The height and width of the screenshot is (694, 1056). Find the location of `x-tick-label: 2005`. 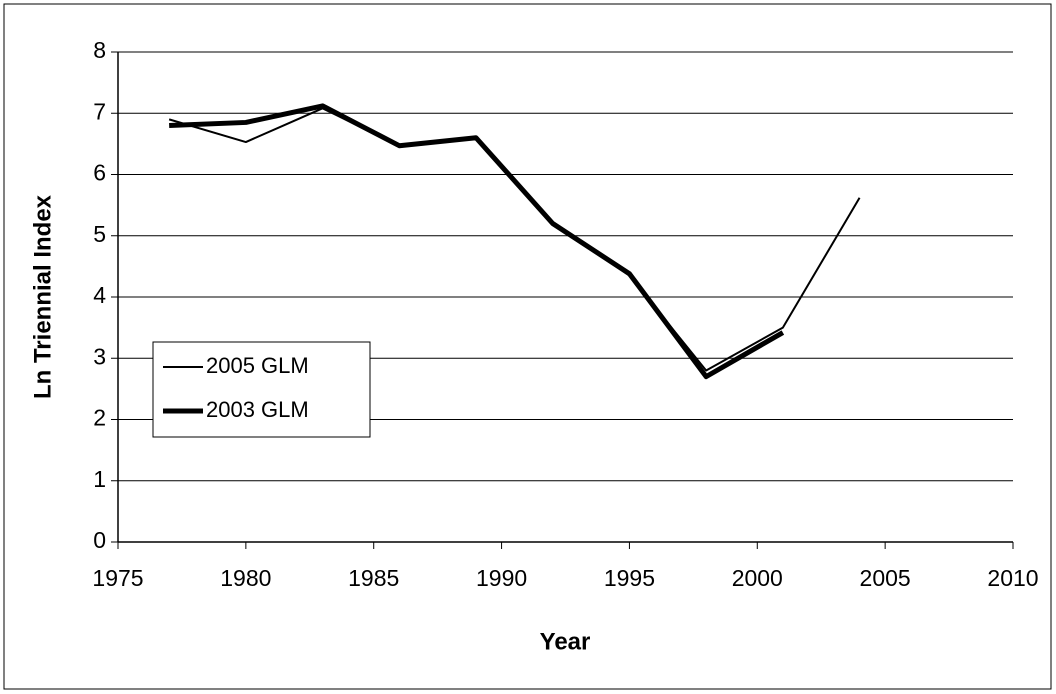

x-tick-label: 2005 is located at coordinates (885, 578).